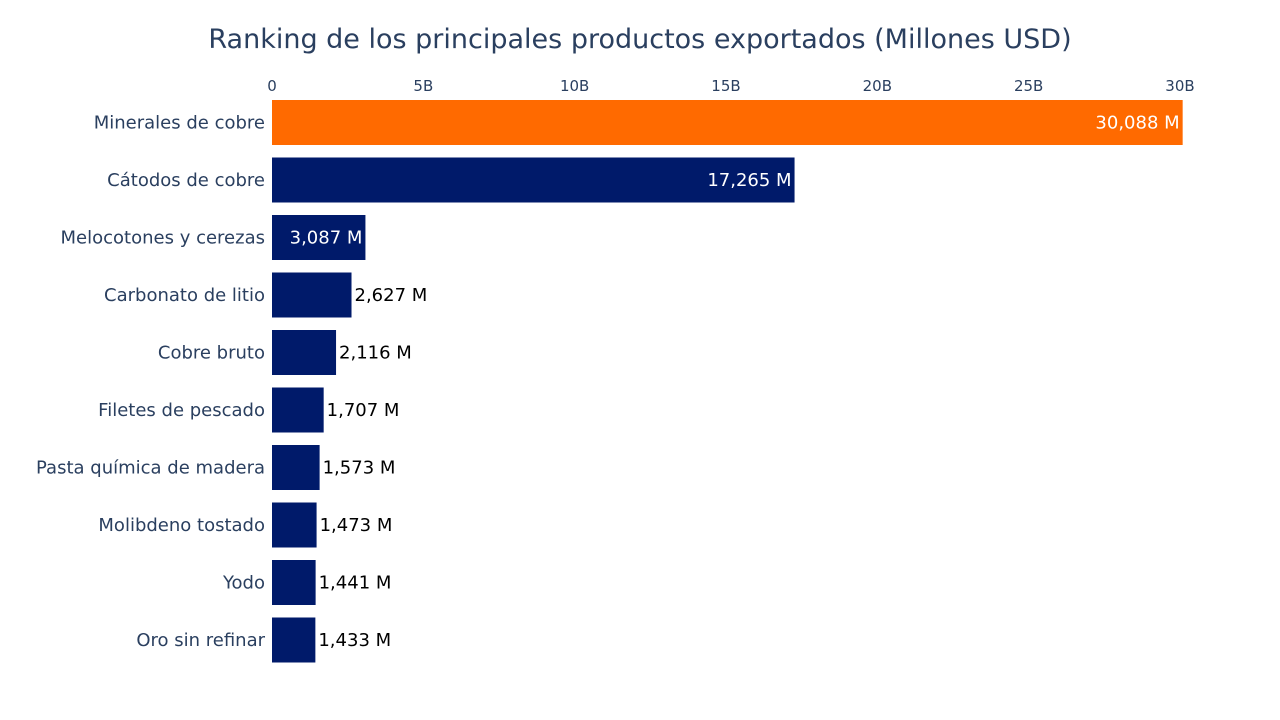 The height and width of the screenshot is (720, 1280). Describe the element at coordinates (391, 295) in the screenshot. I see `bar-value-label: 2,627 M` at that location.